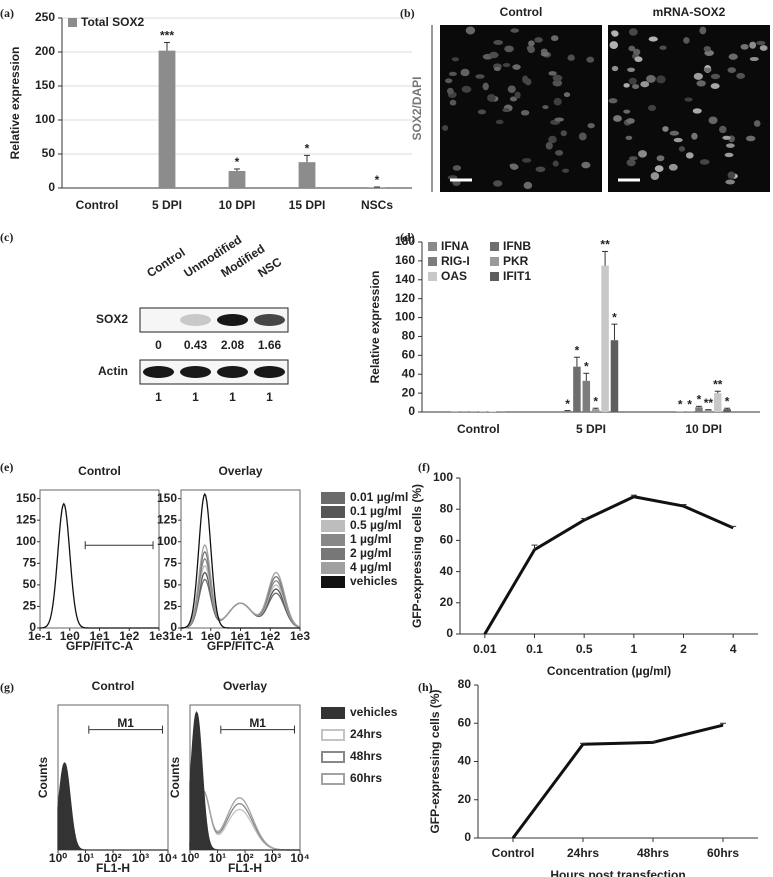  Describe the element at coordinates (723, 853) in the screenshot. I see `x-tick-label: 60hrs` at that location.